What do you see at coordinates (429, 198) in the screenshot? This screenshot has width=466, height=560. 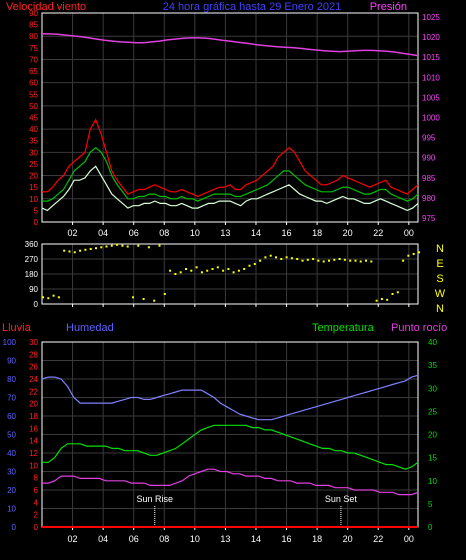 I see `pressure-y-tick-label: 980` at bounding box center [429, 198].